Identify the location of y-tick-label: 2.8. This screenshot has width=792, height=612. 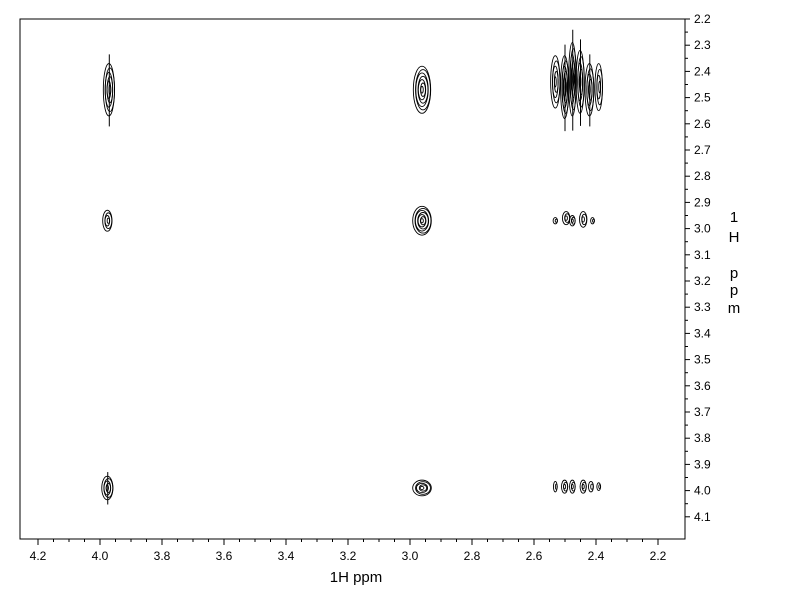
(702, 176).